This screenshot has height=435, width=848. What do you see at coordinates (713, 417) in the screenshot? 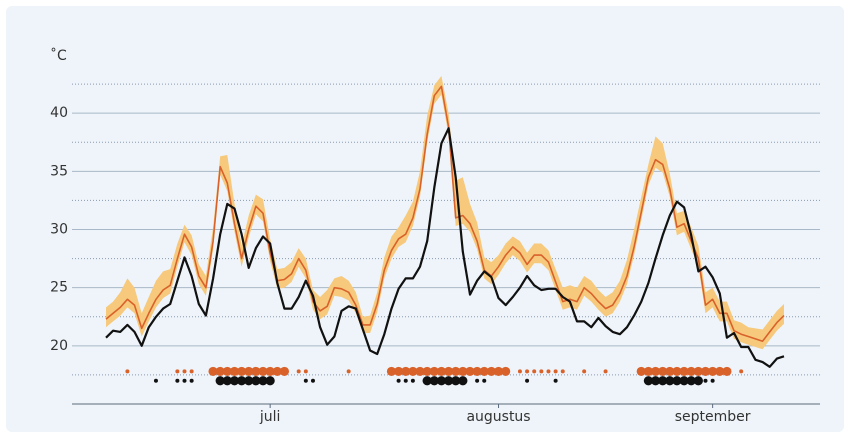
I see `x-tick-label: september` at bounding box center [713, 417].